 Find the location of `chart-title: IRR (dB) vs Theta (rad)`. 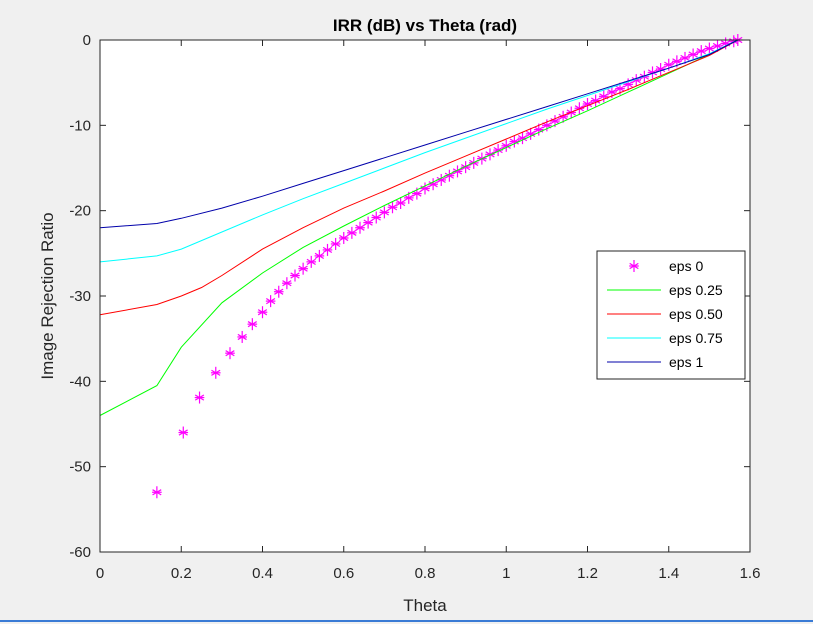

chart-title: IRR (dB) vs Theta (rad) is located at coordinates (425, 25).